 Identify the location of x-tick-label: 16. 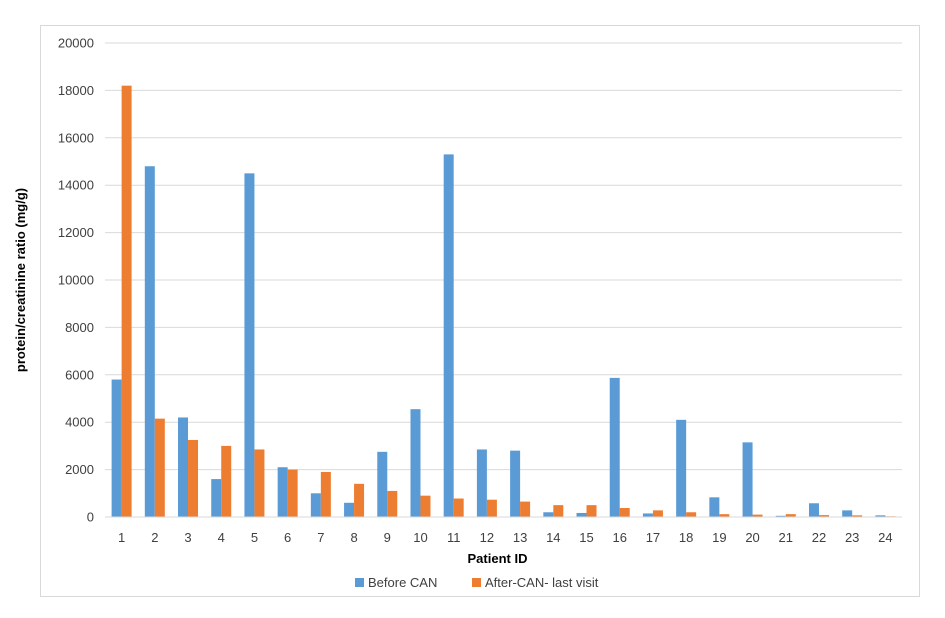
(619, 537).